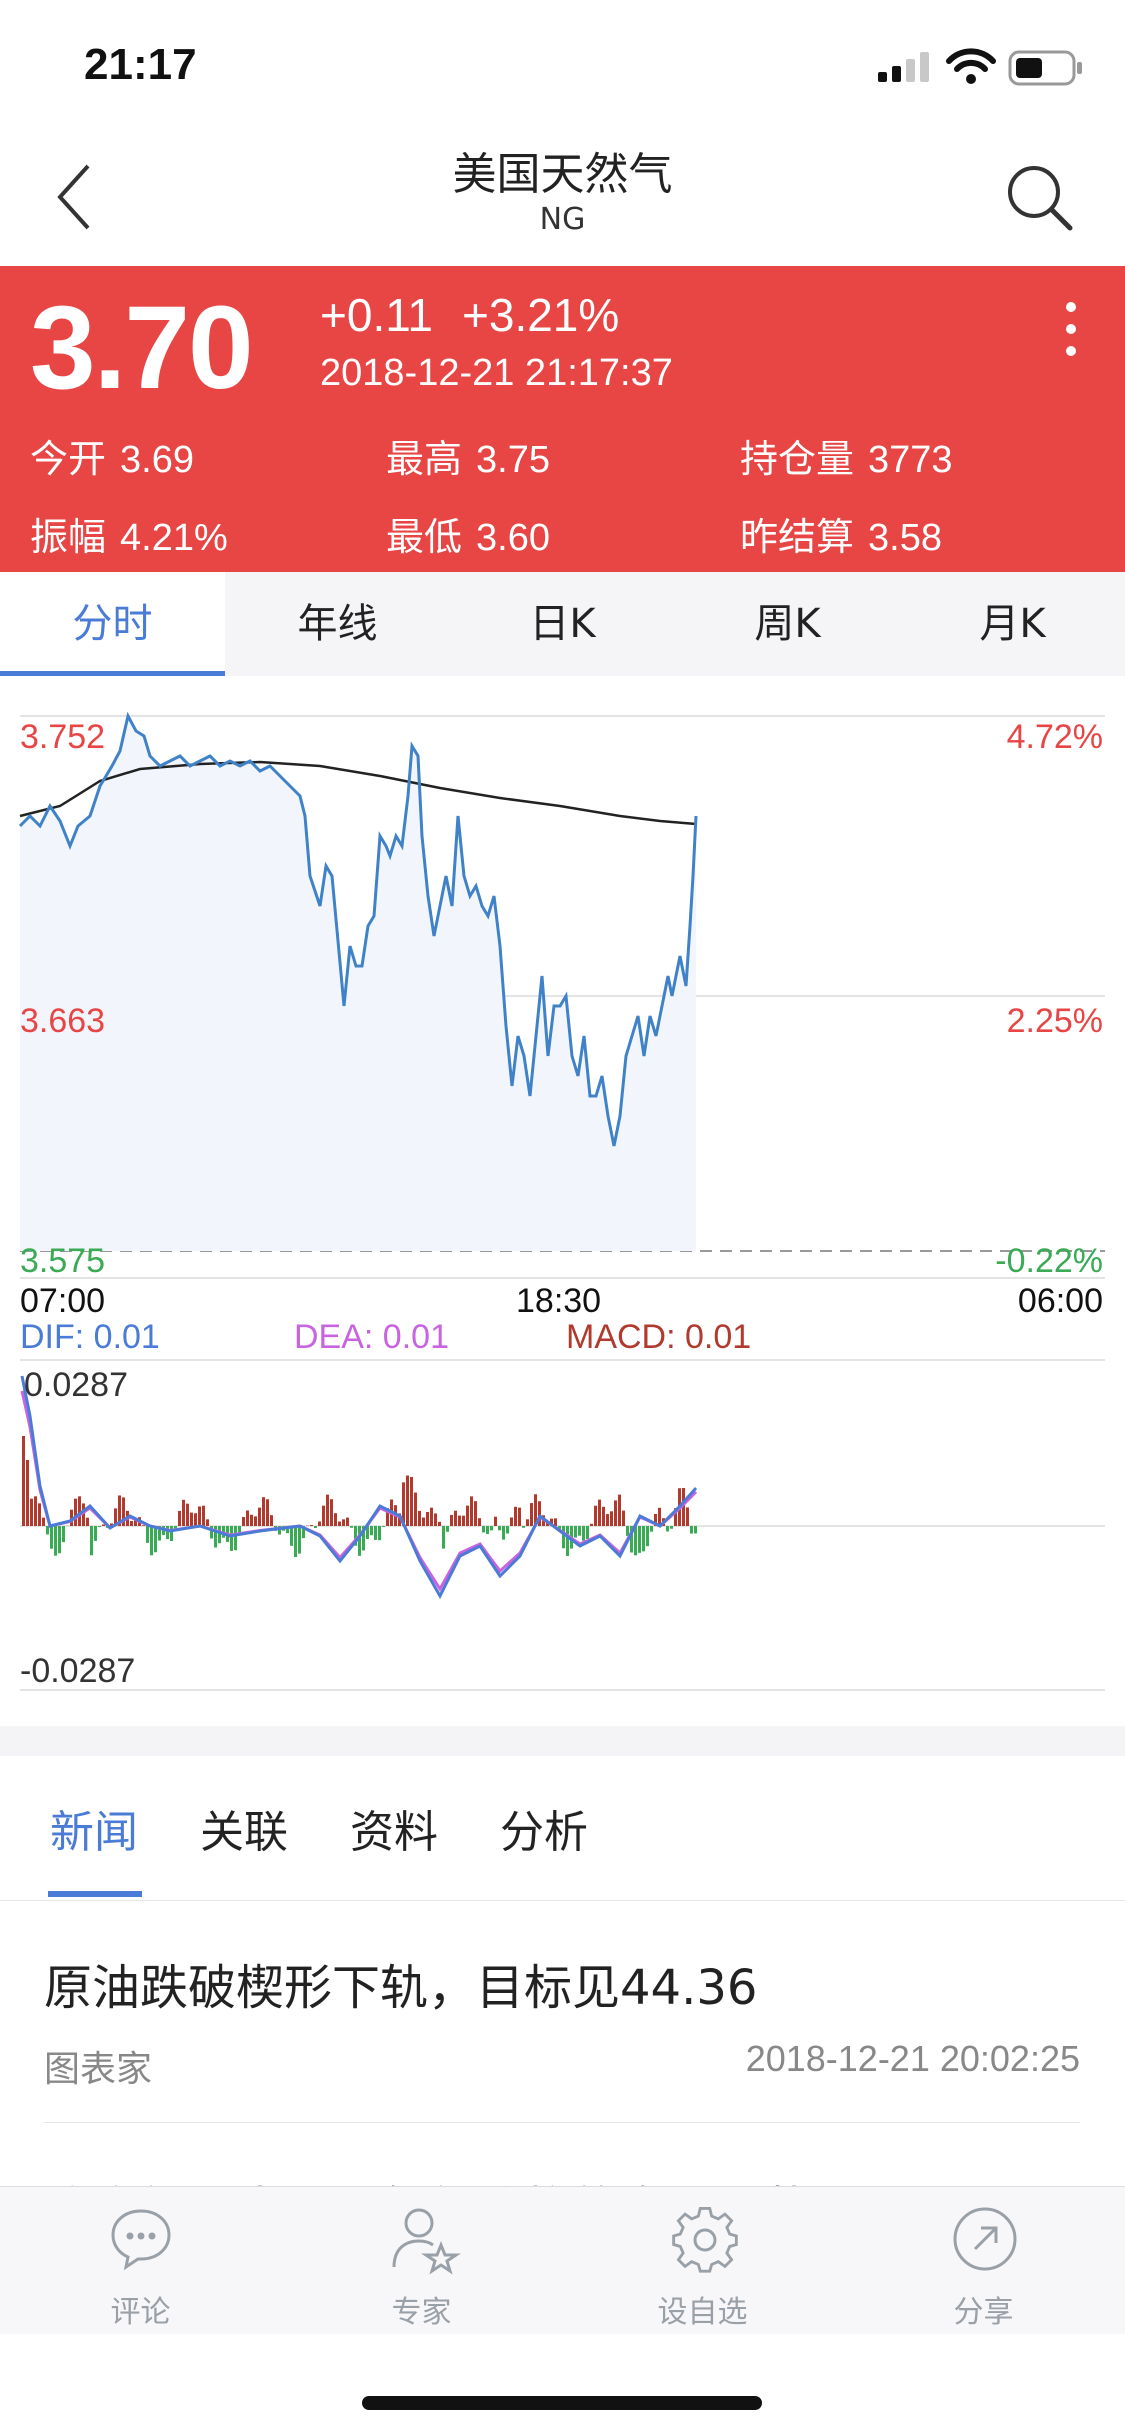 Image resolution: width=1125 pixels, height=2436 pixels. Describe the element at coordinates (468, 460) in the screenshot. I see `stat-high: 最高 3.75` at that location.